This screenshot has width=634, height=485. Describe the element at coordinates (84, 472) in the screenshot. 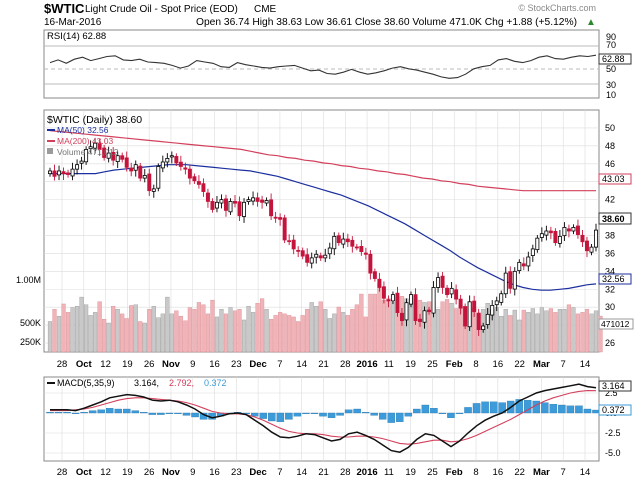

I see `x-axis-label: Oct` at that location.